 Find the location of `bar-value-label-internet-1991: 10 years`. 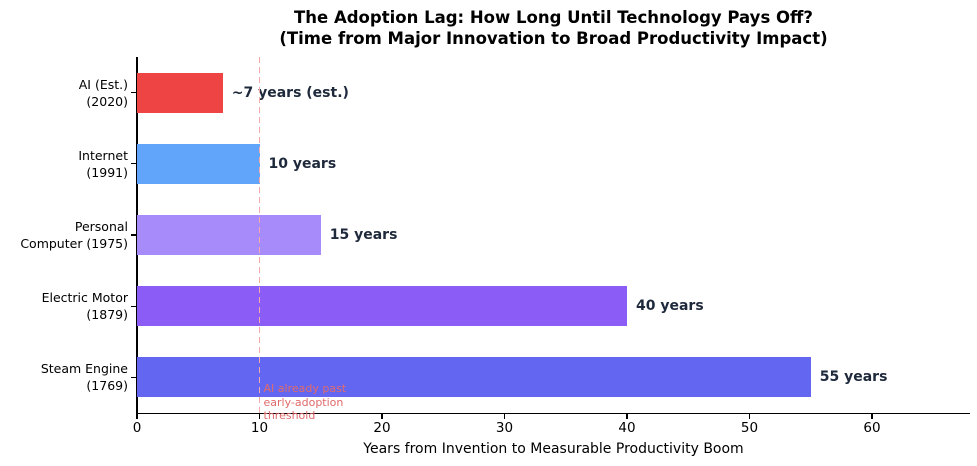

bar-value-label-internet-1991: 10 years is located at coordinates (302, 163).